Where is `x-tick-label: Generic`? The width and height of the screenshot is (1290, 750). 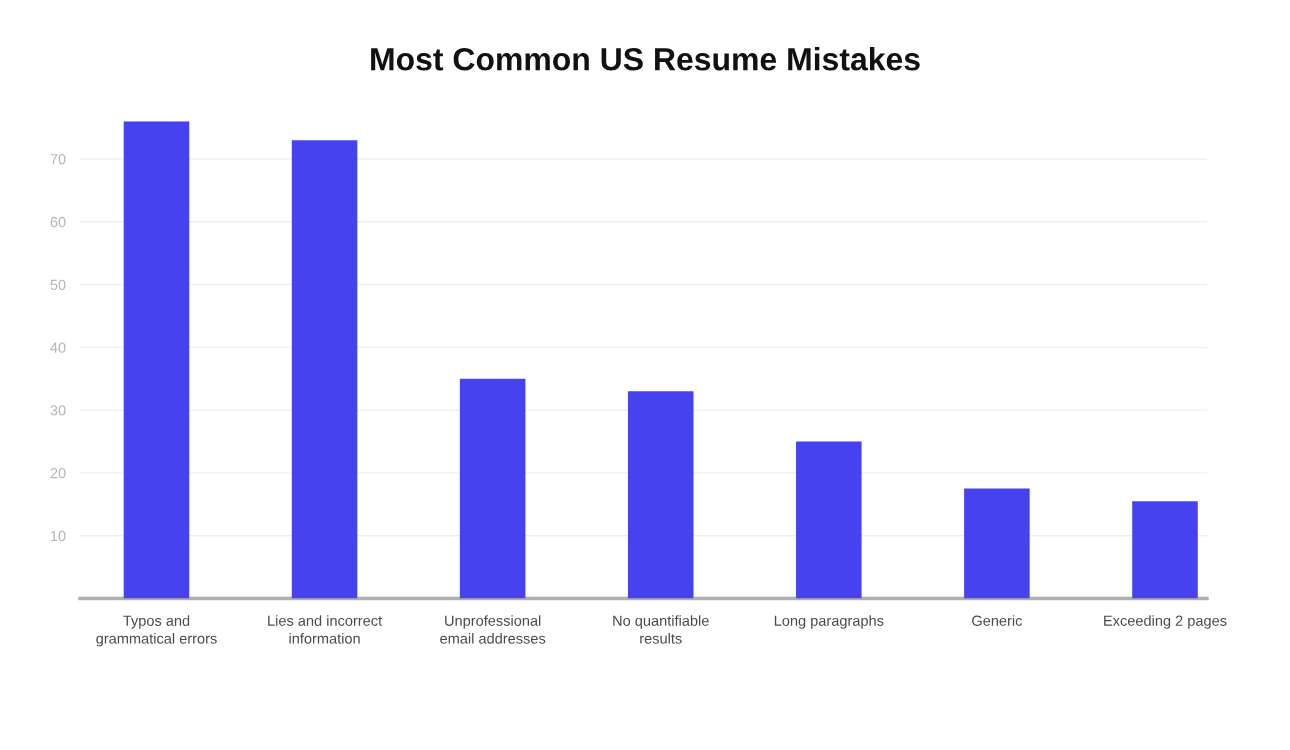
x-tick-label: Generic is located at coordinates (997, 620).